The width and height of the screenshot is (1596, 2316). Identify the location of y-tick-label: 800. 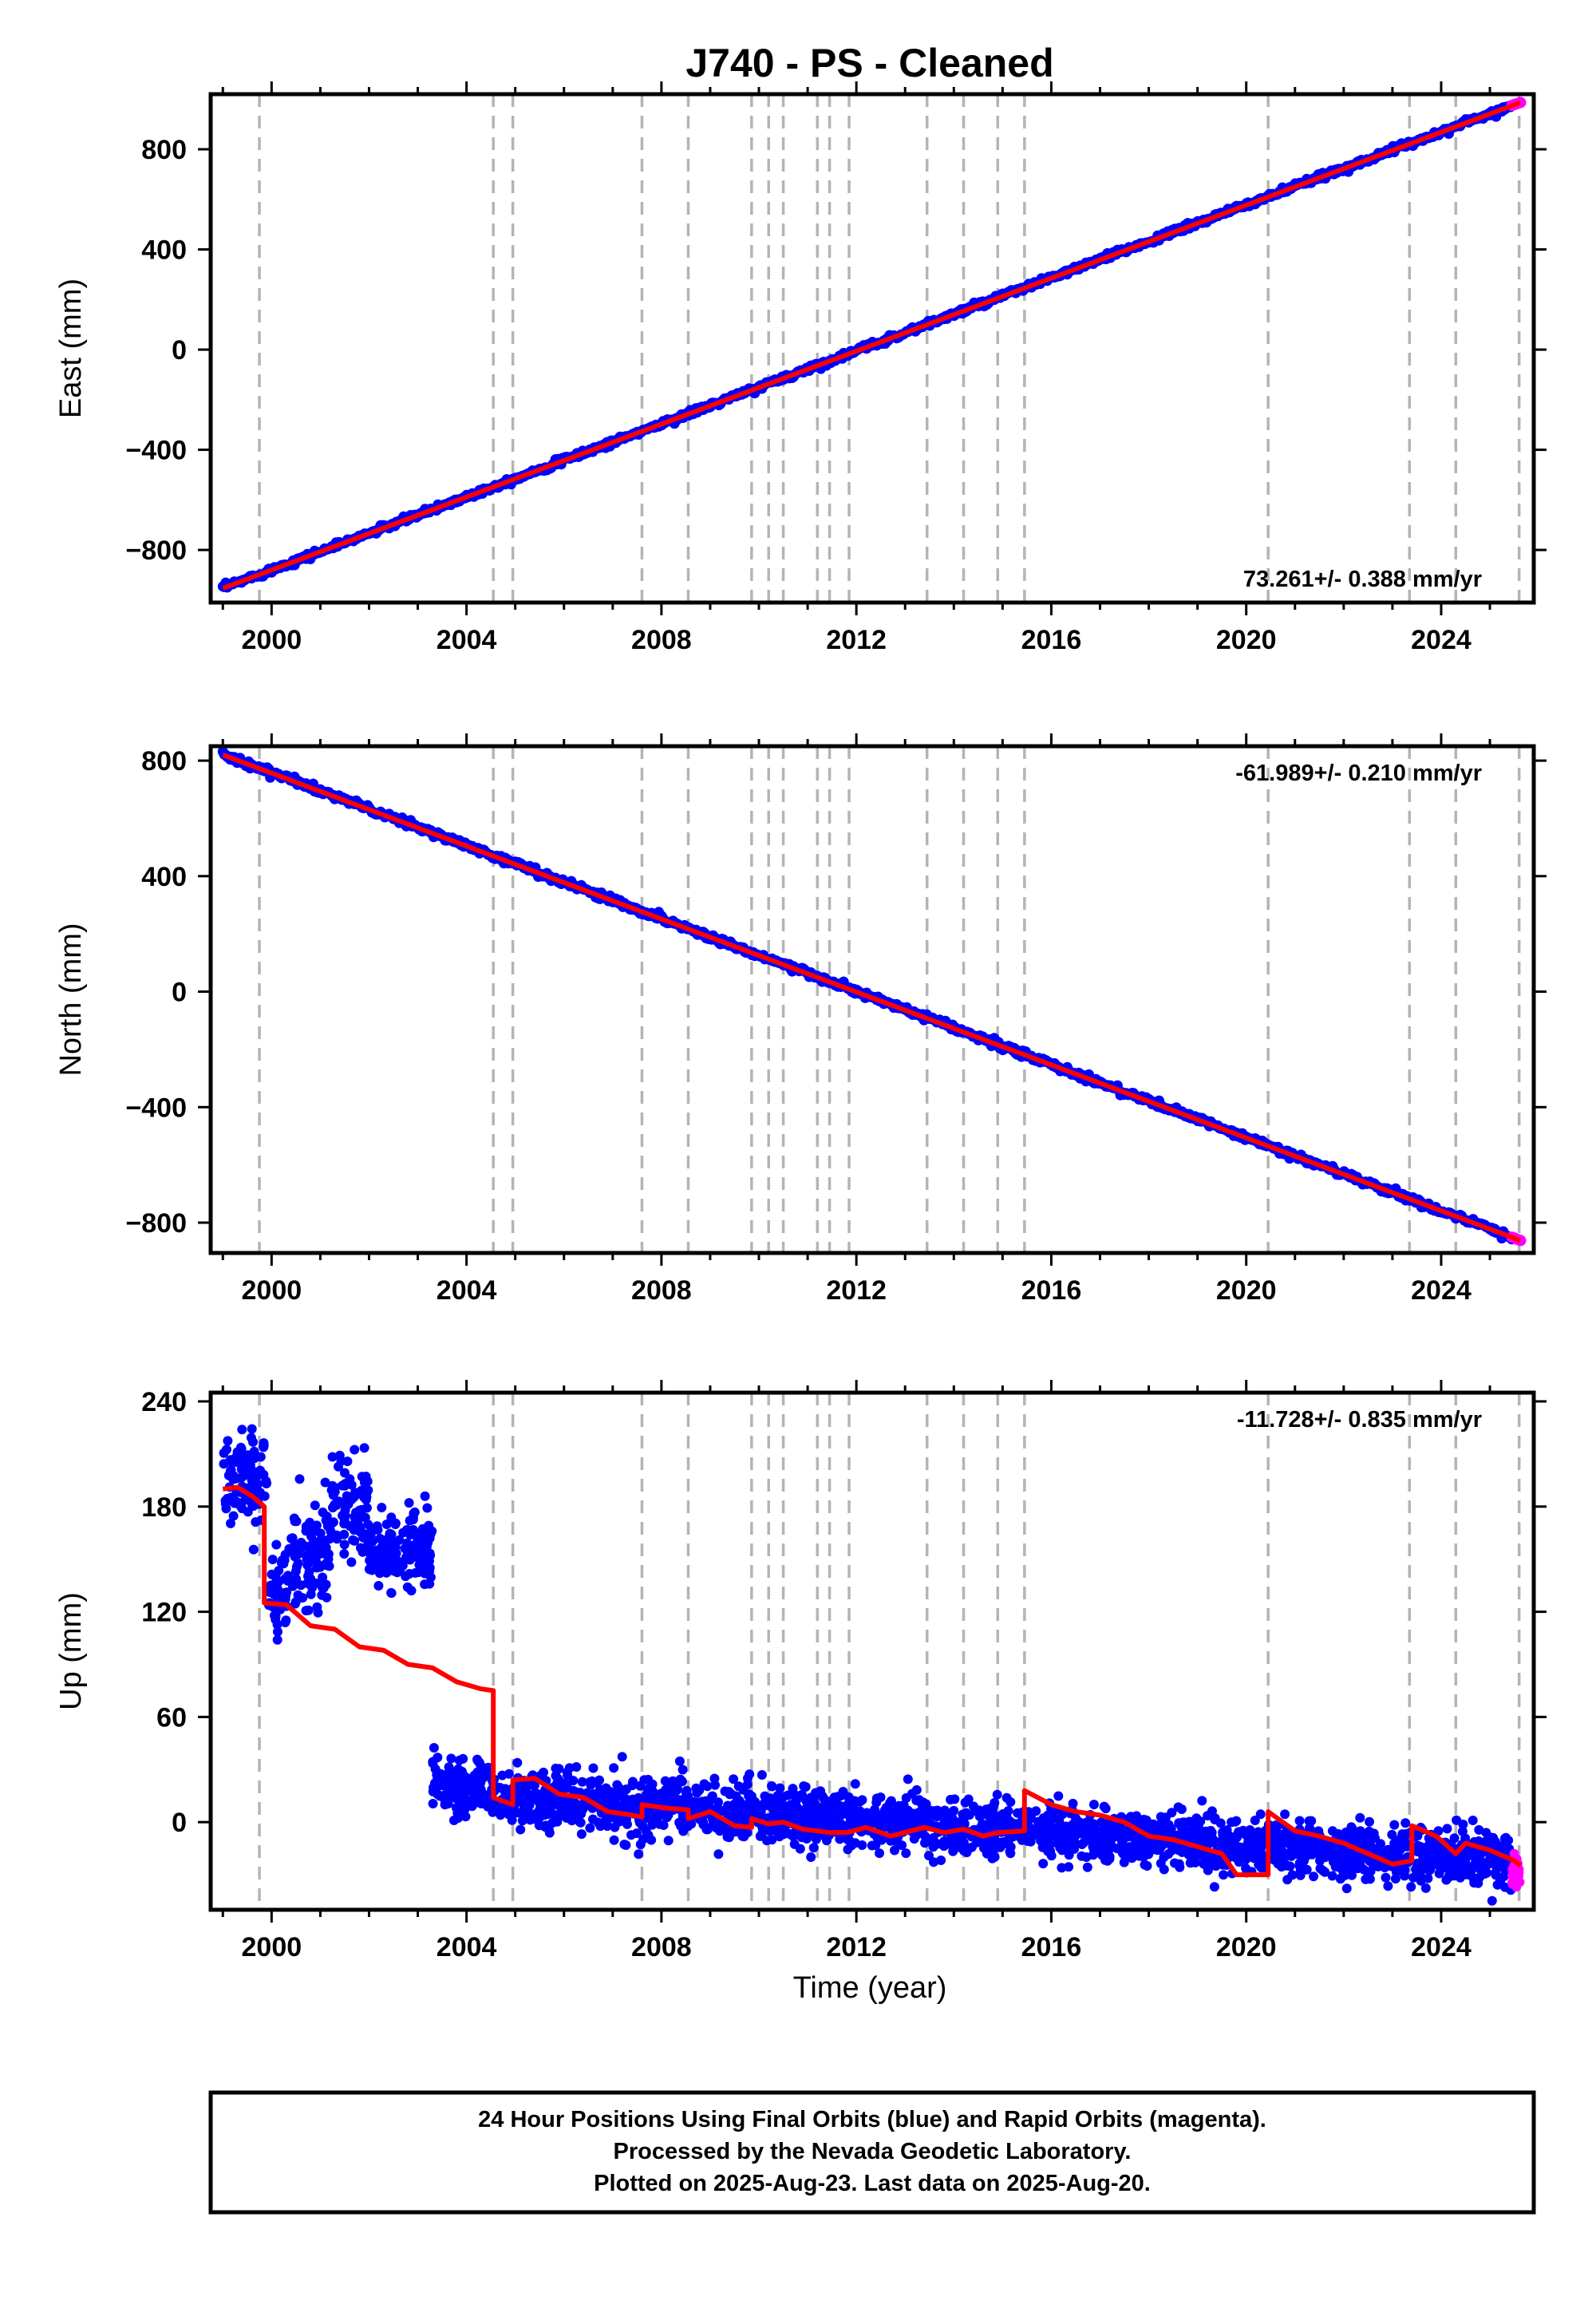
(164, 761).